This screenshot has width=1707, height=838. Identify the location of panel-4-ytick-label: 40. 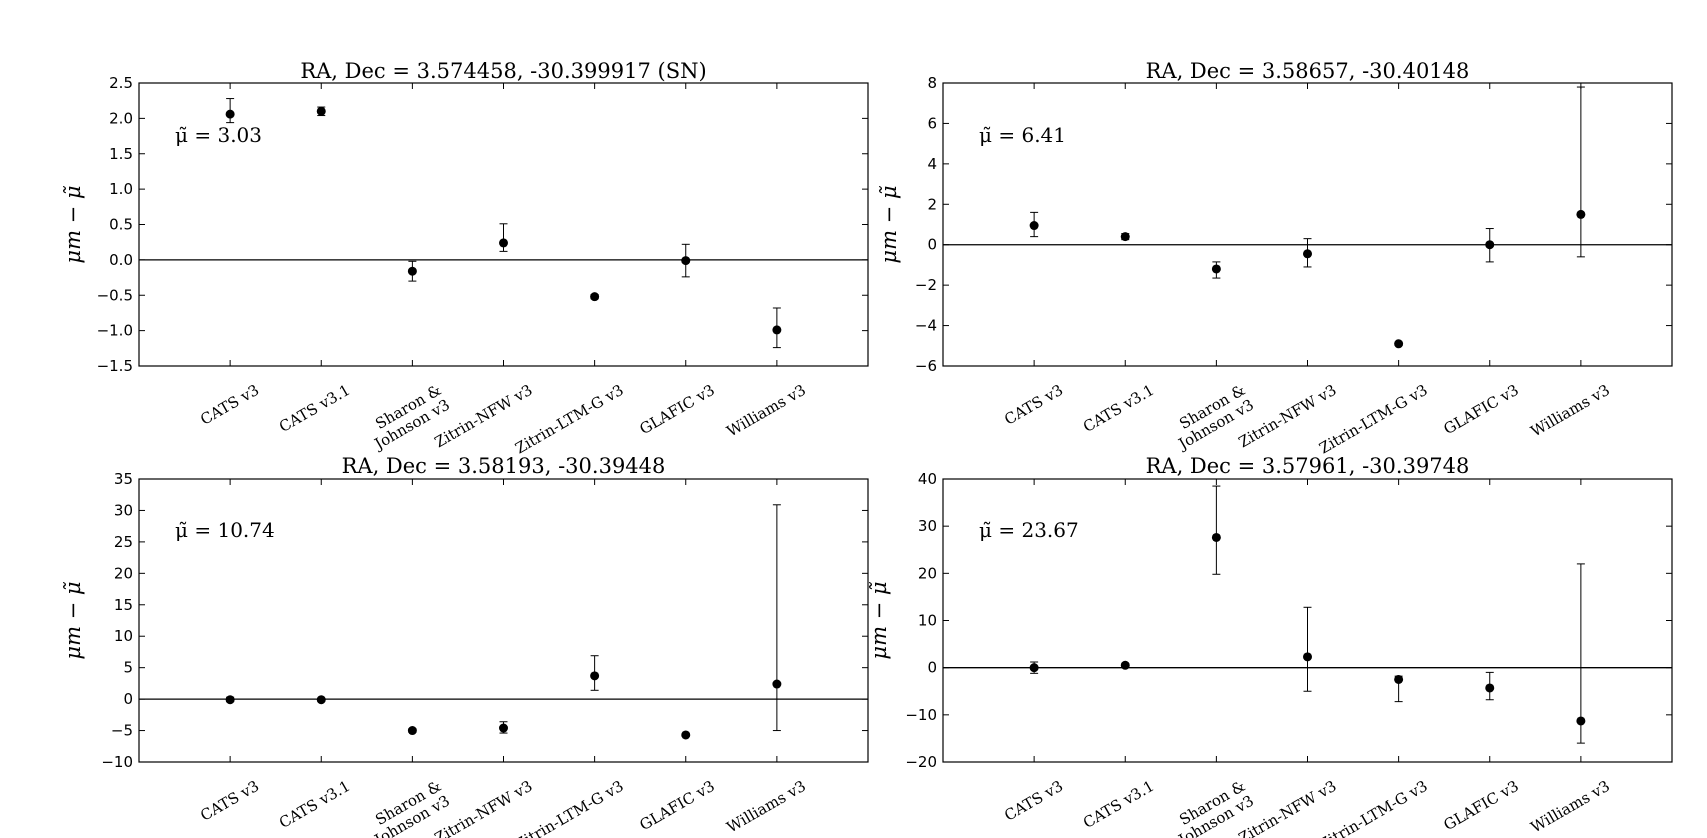
(927, 479).